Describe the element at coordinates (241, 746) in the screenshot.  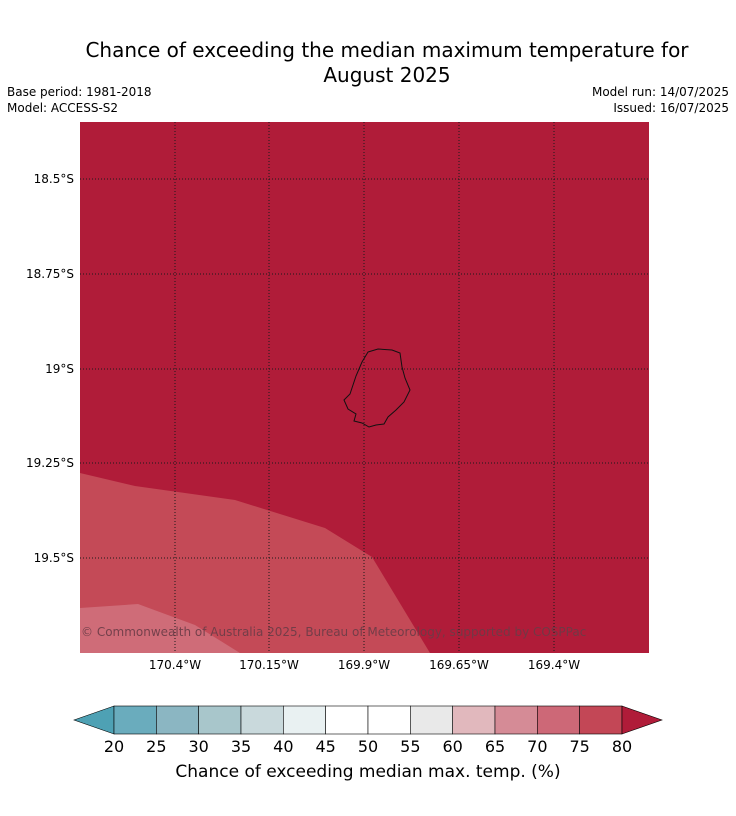
I see `colorbar-tick-label: 35` at that location.